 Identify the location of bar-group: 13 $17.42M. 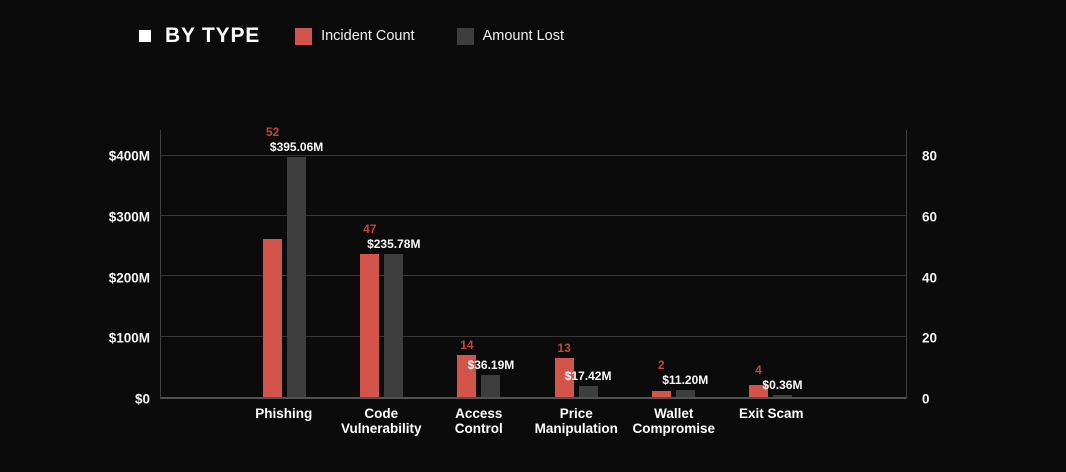
(576, 263).